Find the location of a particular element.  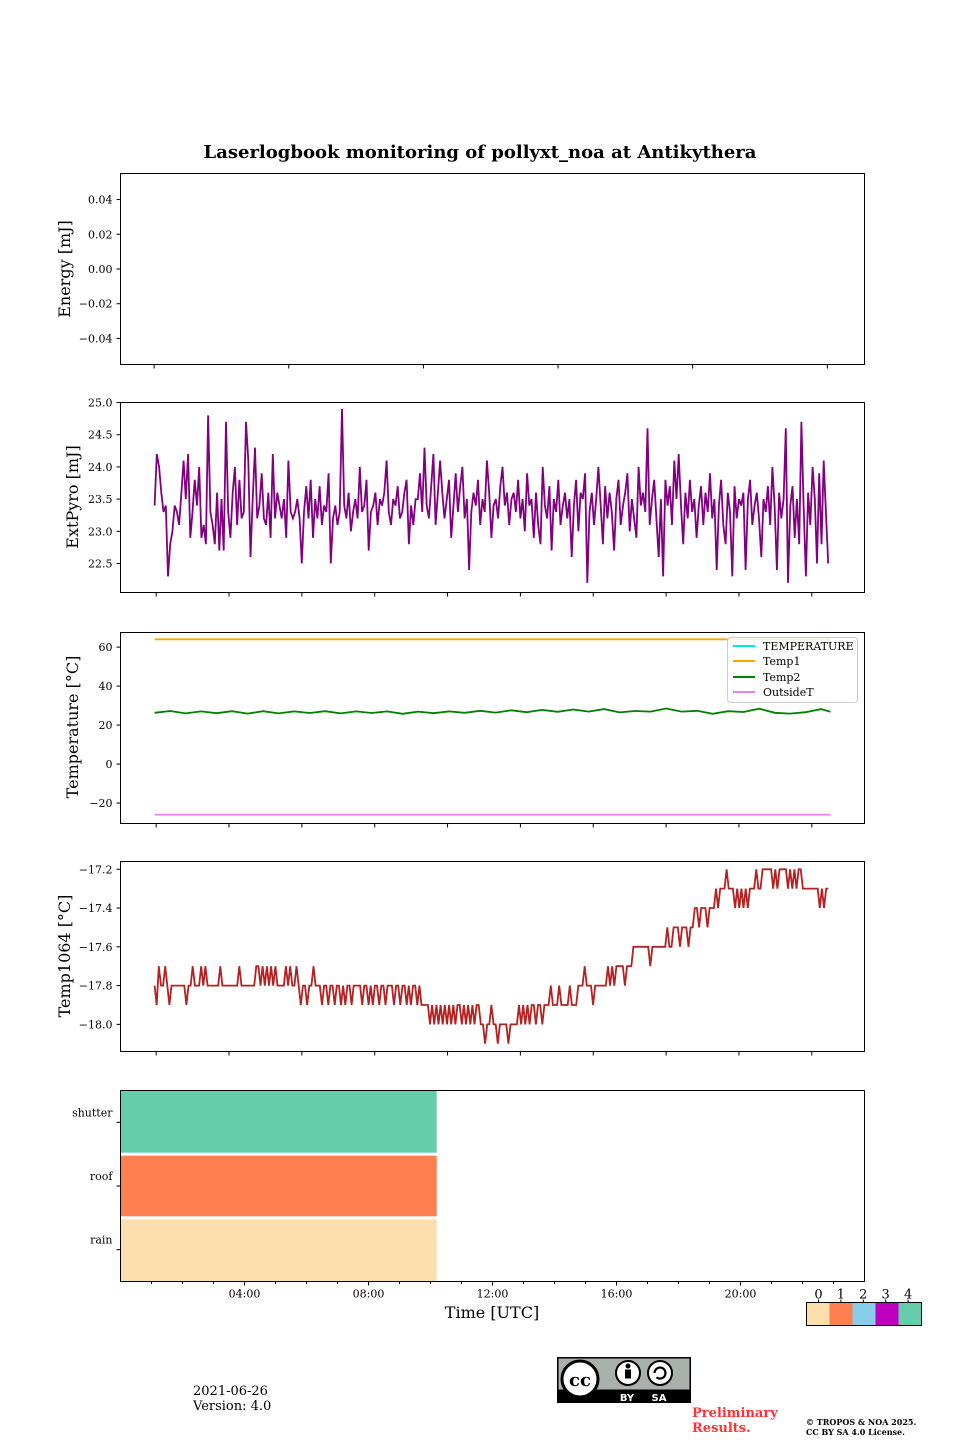

cc-glyph-icon: cc is located at coordinates (580, 1380).